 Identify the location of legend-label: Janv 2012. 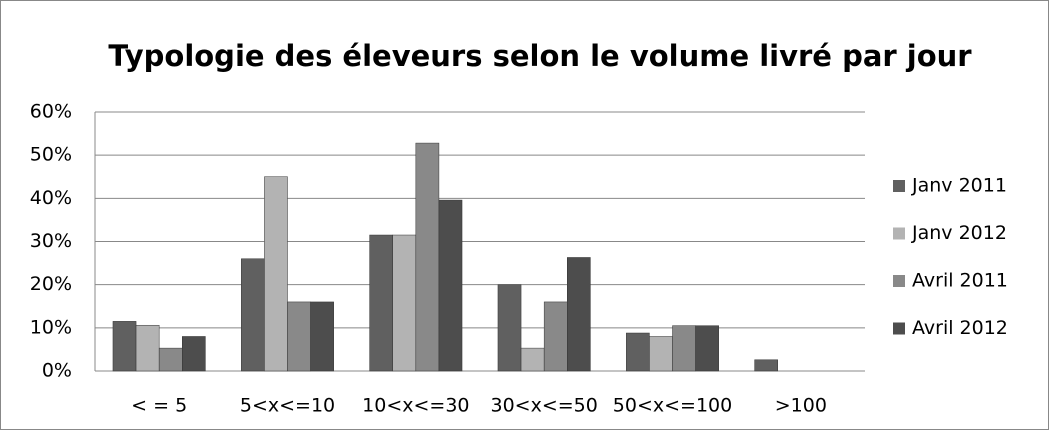
(959, 233).